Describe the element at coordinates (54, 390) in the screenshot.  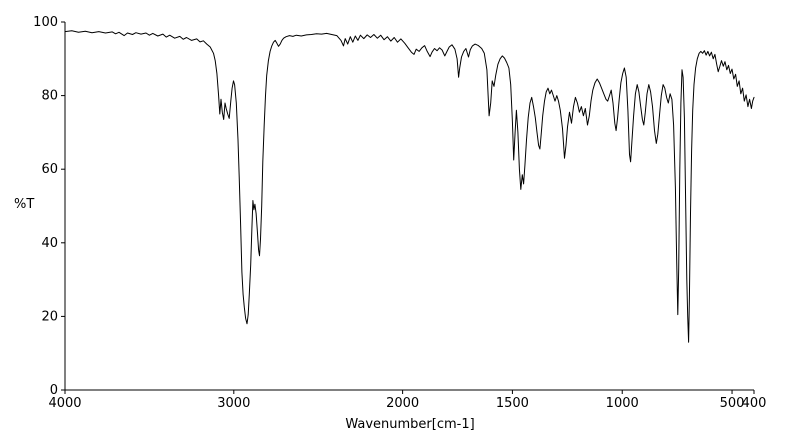
I see `y-tick-label: 0` at that location.